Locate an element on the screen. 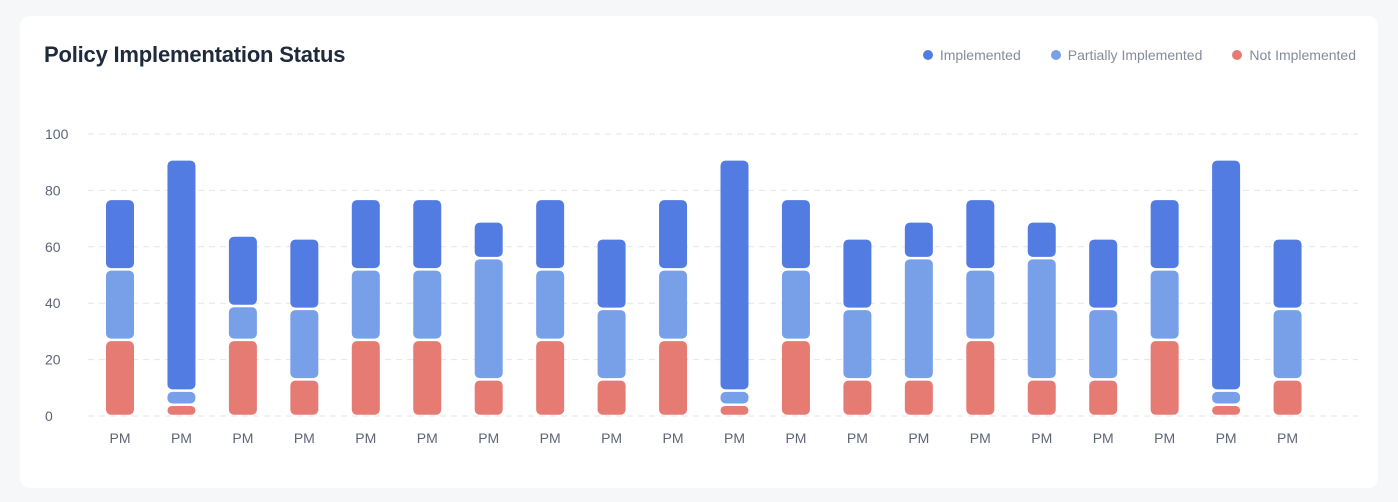  legend-dot-partially-implemented is located at coordinates (1055, 55).